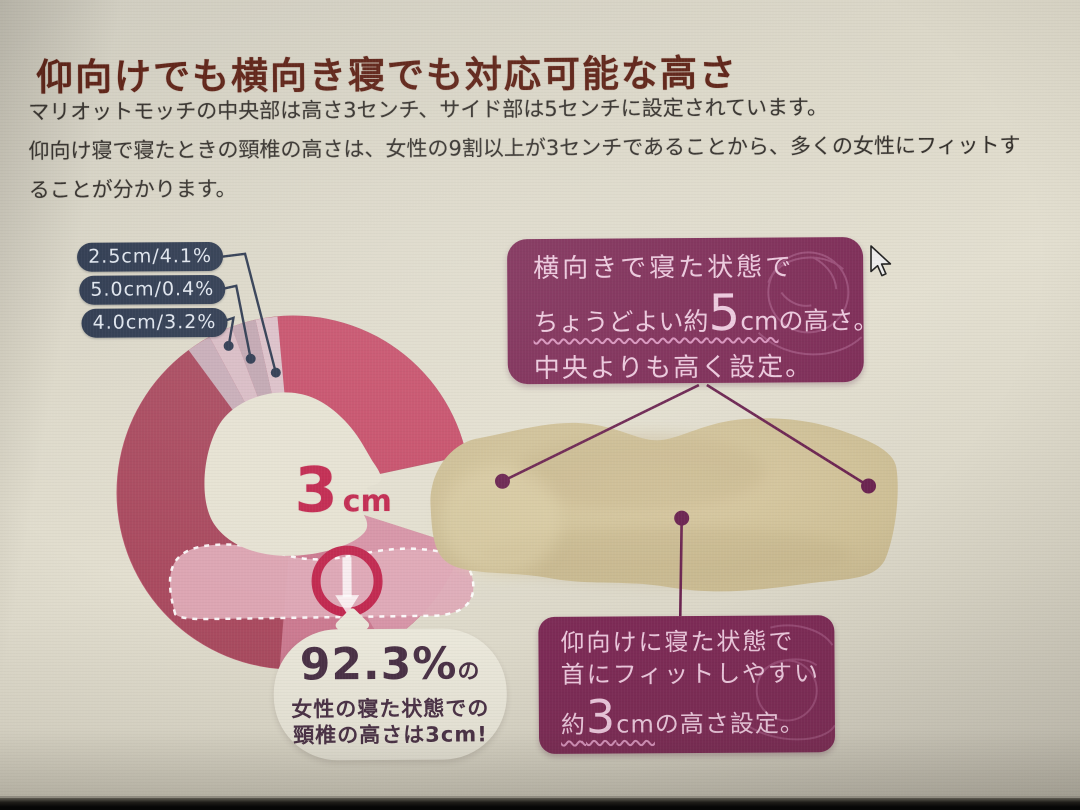 Image resolution: width=1080 pixels, height=810 pixels. I want to click on paragraph-line: マリオットモッチの中央部は高さ3センチ、サイド部は5センチに設定されています。, so click(428, 110).